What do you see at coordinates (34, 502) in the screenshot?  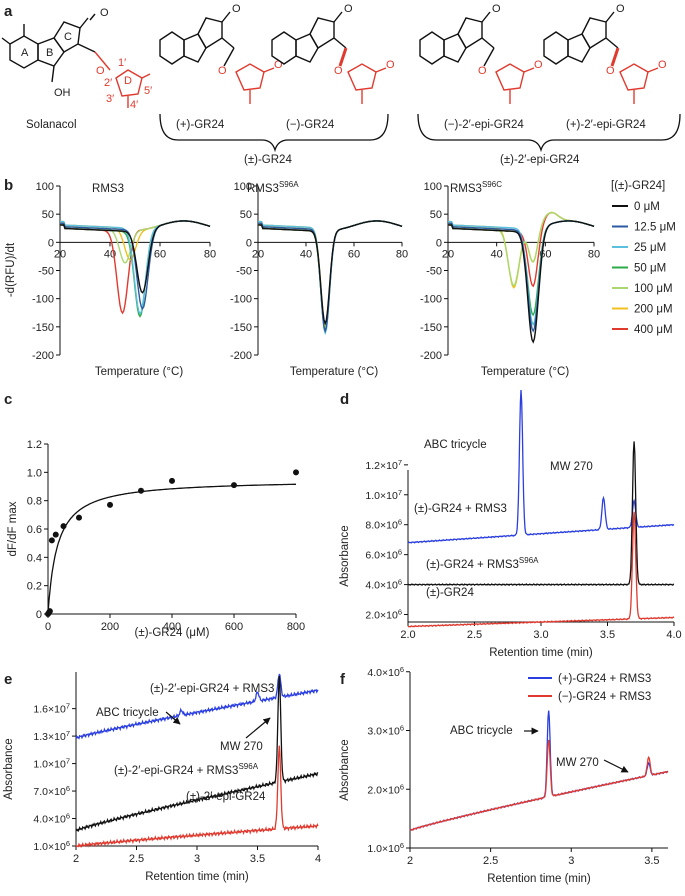 I see `y-tick-label: 0.8` at bounding box center [34, 502].